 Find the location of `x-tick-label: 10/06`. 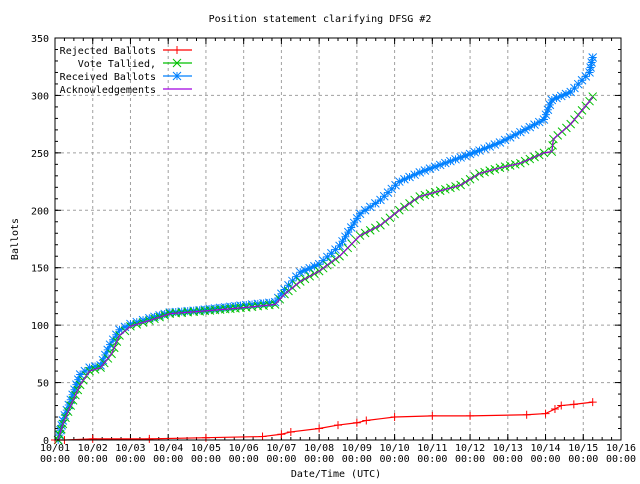

x-tick-label: 10/06 is located at coordinates (244, 448).